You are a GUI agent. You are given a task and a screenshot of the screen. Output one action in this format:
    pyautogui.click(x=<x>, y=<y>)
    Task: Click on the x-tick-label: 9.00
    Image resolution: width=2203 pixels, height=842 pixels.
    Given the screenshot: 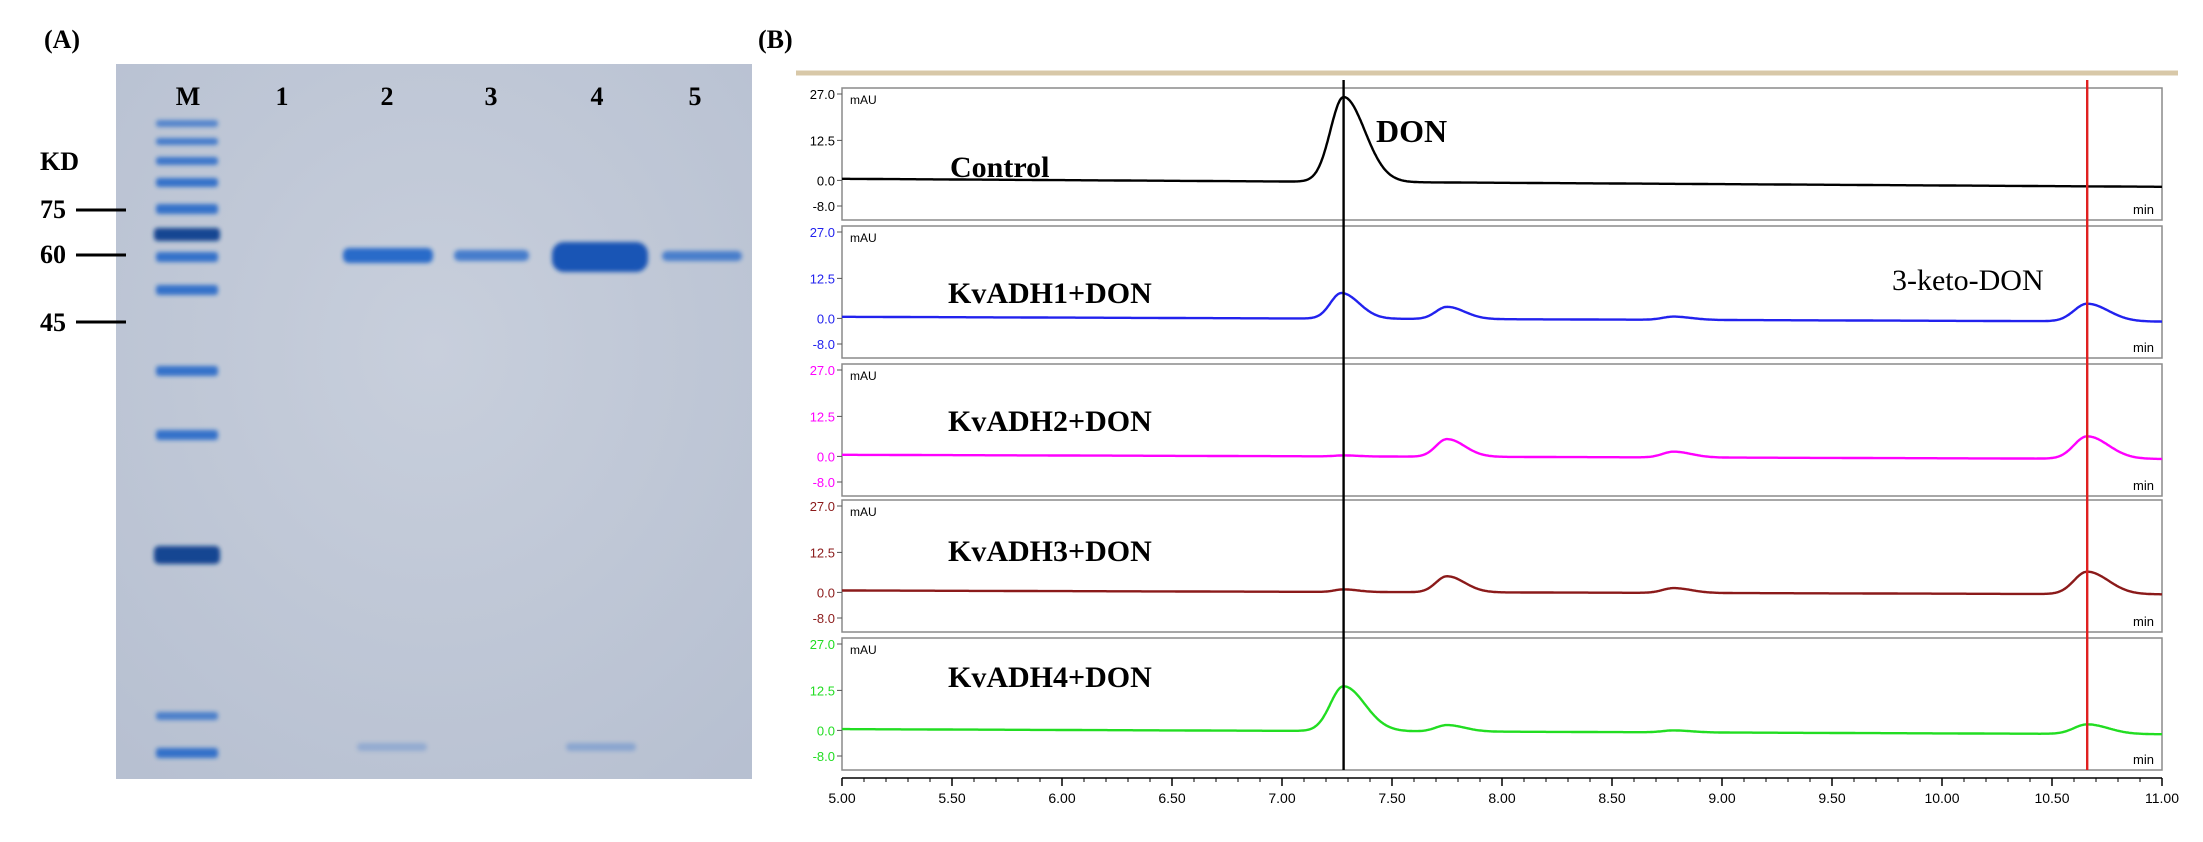 What is the action you would take?
    pyautogui.click(x=1721, y=798)
    